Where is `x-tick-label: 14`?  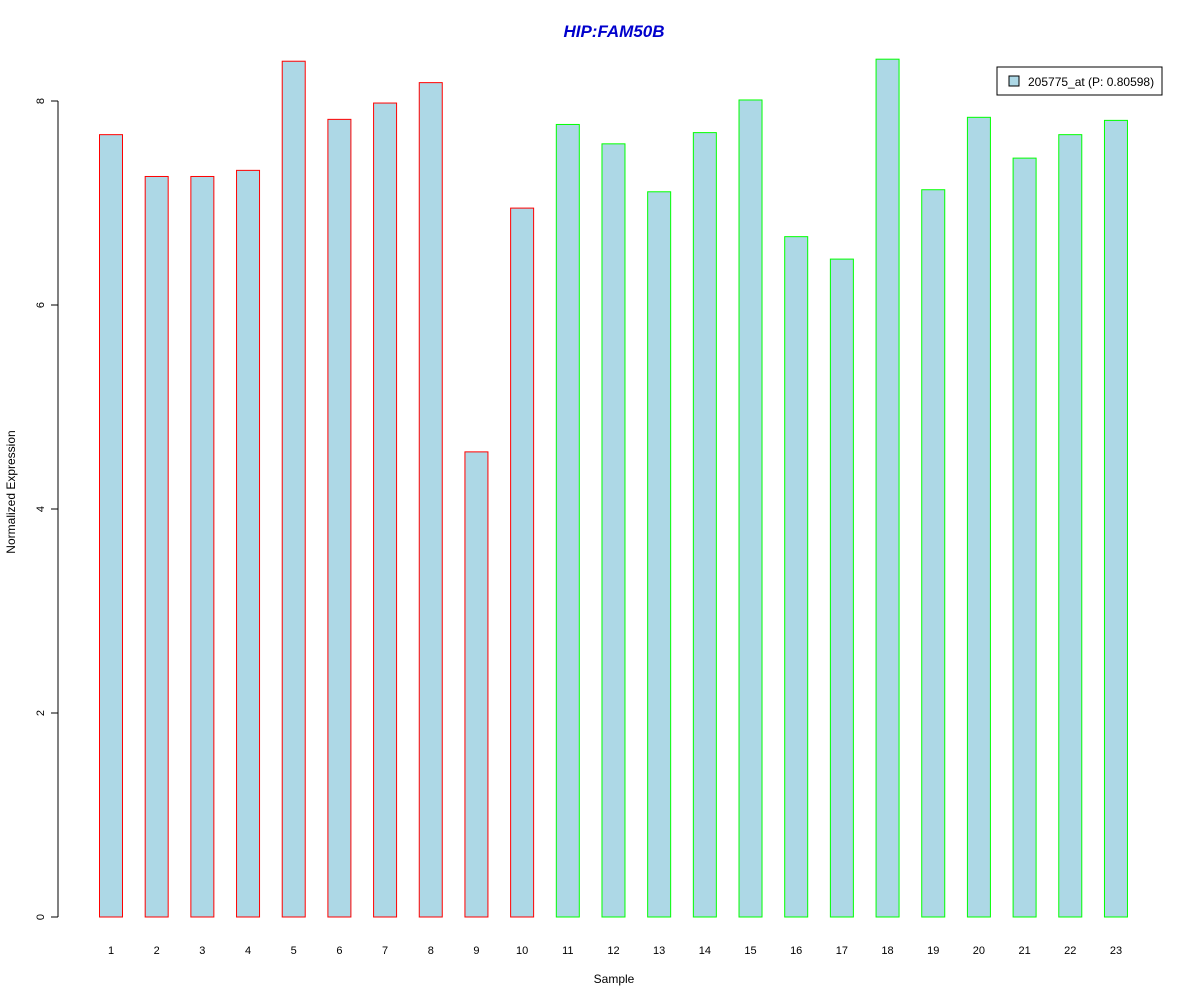
x-tick-label: 14 is located at coordinates (705, 951).